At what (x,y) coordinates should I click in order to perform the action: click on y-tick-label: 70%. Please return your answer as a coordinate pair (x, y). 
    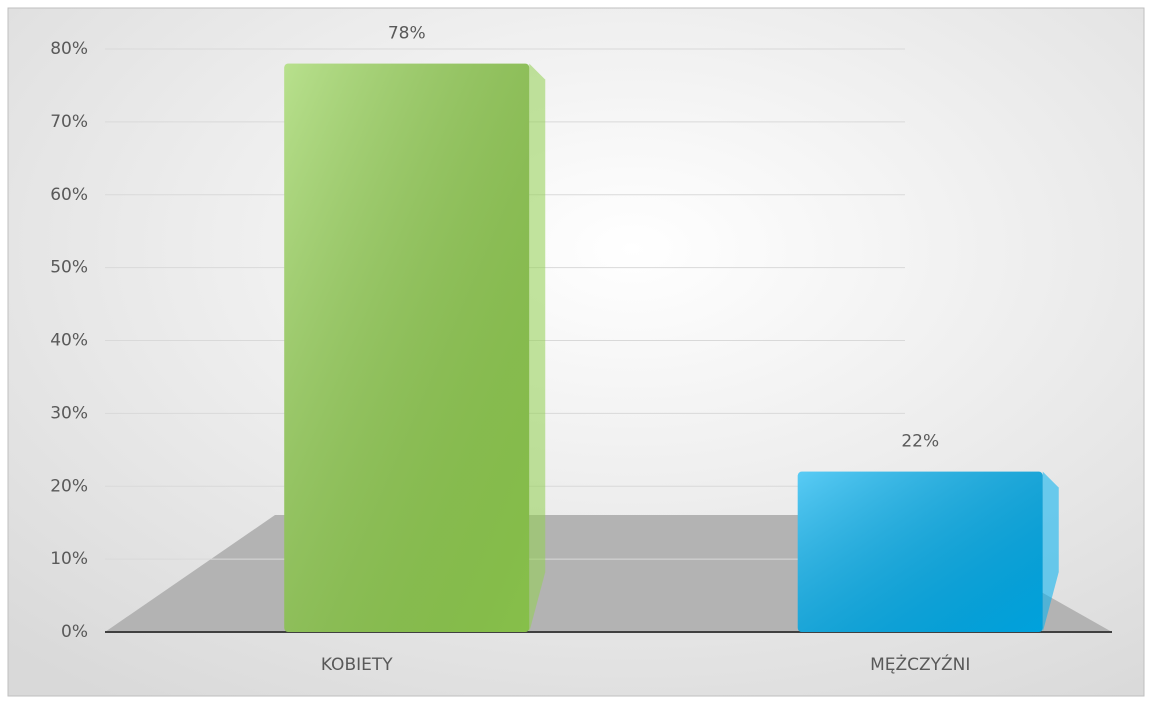
    Looking at the image, I should click on (69, 122).